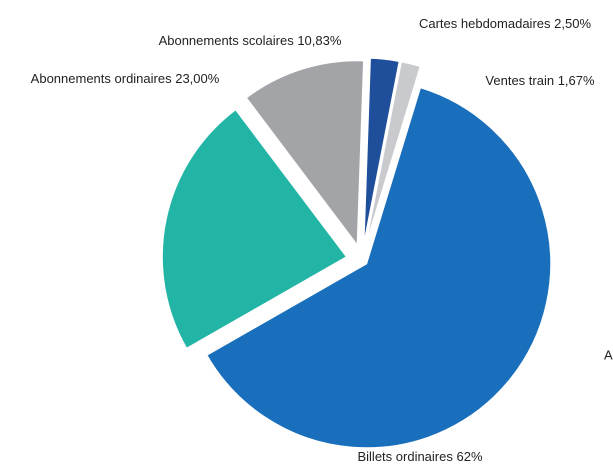 The image size is (613, 468). Describe the element at coordinates (197, 78) in the screenshot. I see `slice-value-label: 23,00%` at that location.